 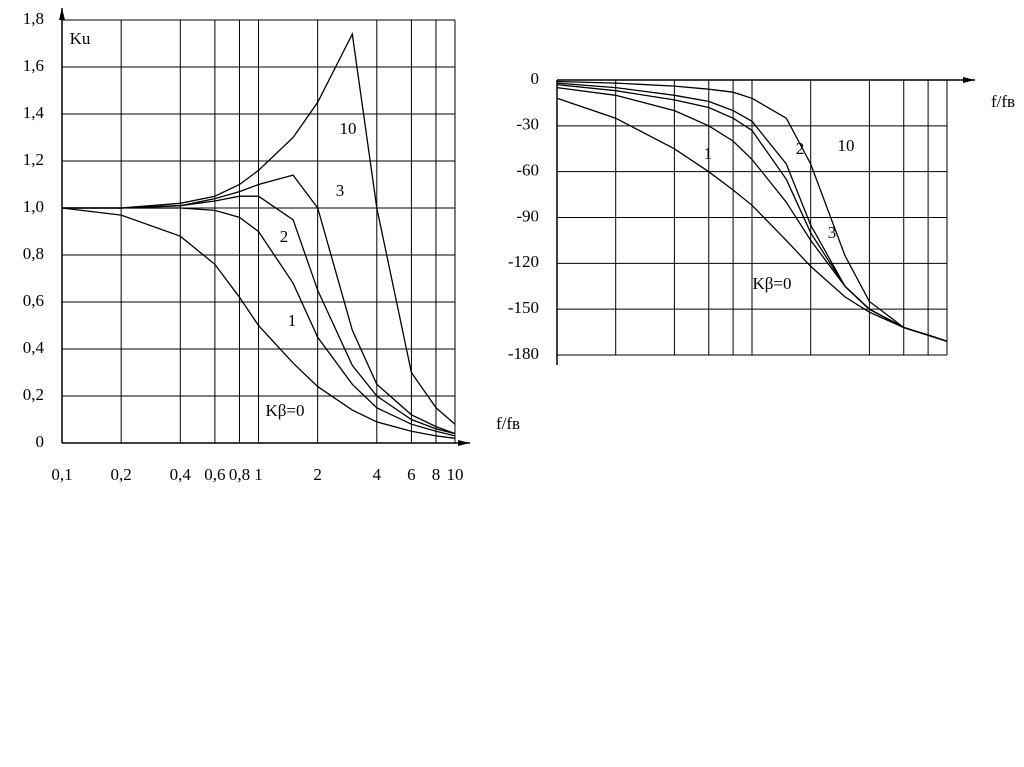 What do you see at coordinates (181, 474) in the screenshot?
I see `x-tick-label: 0,4` at bounding box center [181, 474].